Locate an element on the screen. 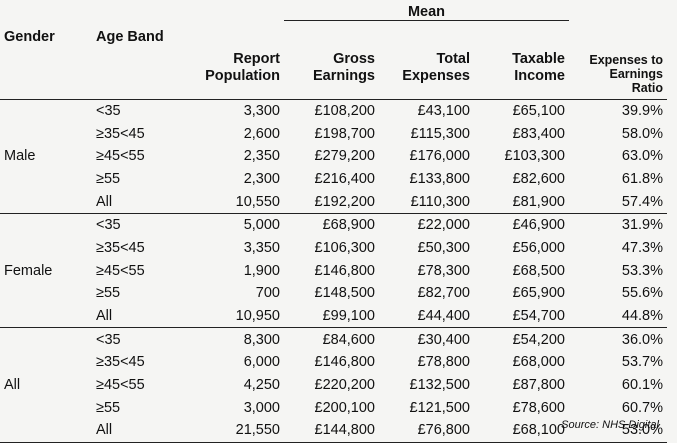  table-row: ≥55 700 £148,500 £82,700 £65,900 55.6% is located at coordinates (333, 293).